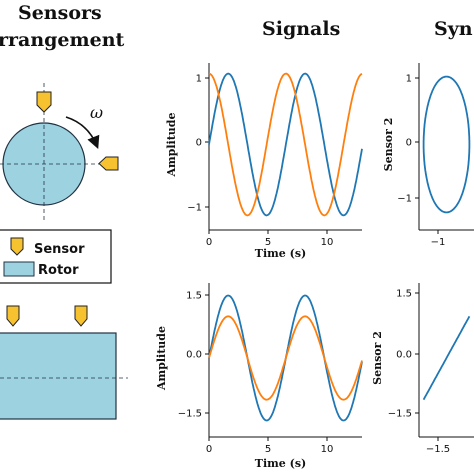 Image resolution: width=474 pixels, height=474 pixels. Describe the element at coordinates (96, 112) in the screenshot. I see `omega-label: ω` at that location.